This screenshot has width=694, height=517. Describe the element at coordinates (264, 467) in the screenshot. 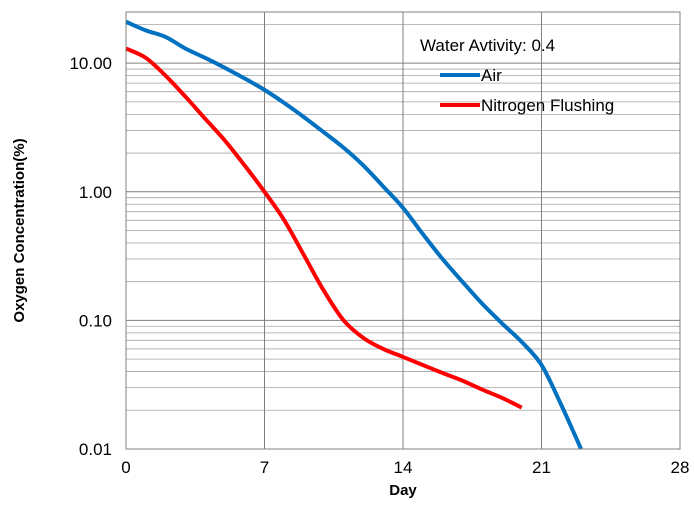

I see `x-tick-label: 7` at that location.